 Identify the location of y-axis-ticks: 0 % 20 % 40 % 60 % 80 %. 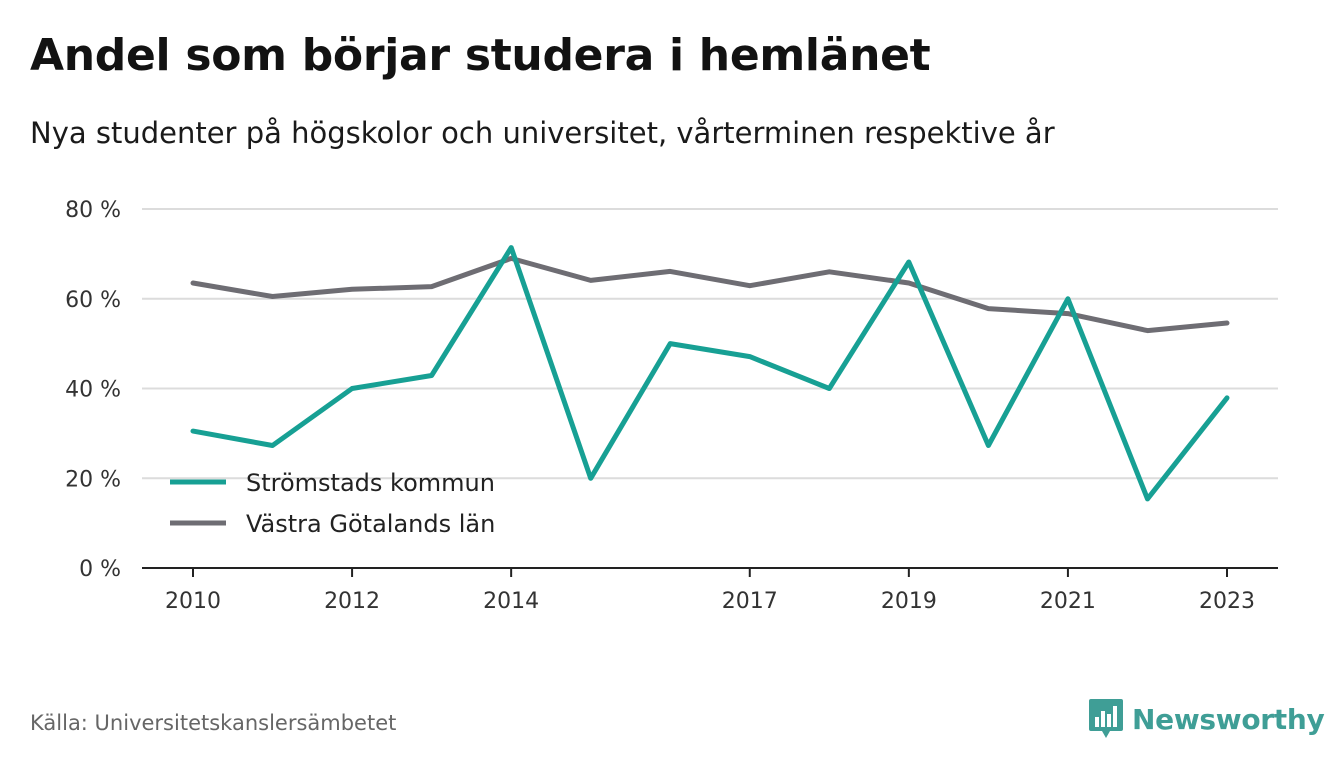
(93, 390).